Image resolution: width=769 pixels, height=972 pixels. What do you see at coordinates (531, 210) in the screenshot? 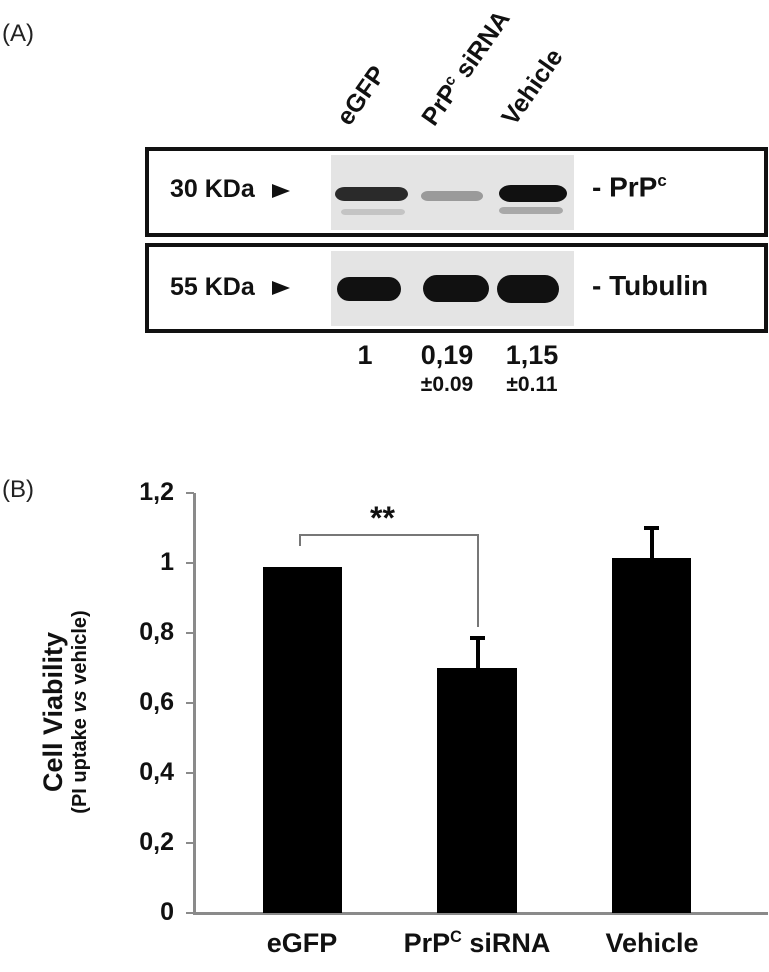
I see `band-vehicle-minor` at bounding box center [531, 210].